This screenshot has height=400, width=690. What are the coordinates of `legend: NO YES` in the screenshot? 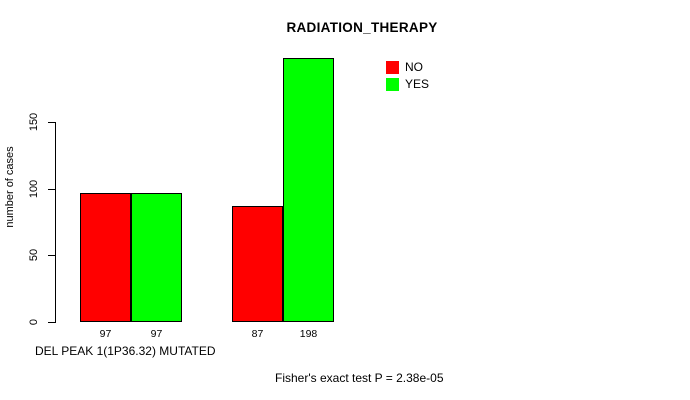 It's located at (407, 75).